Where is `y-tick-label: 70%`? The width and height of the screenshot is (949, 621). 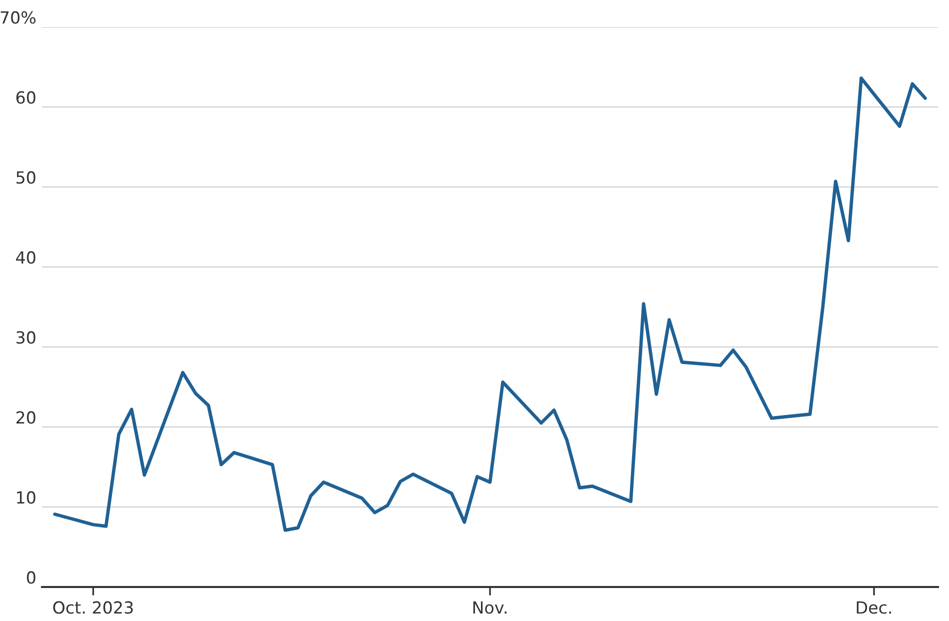 y-tick-label: 70% is located at coordinates (18, 17).